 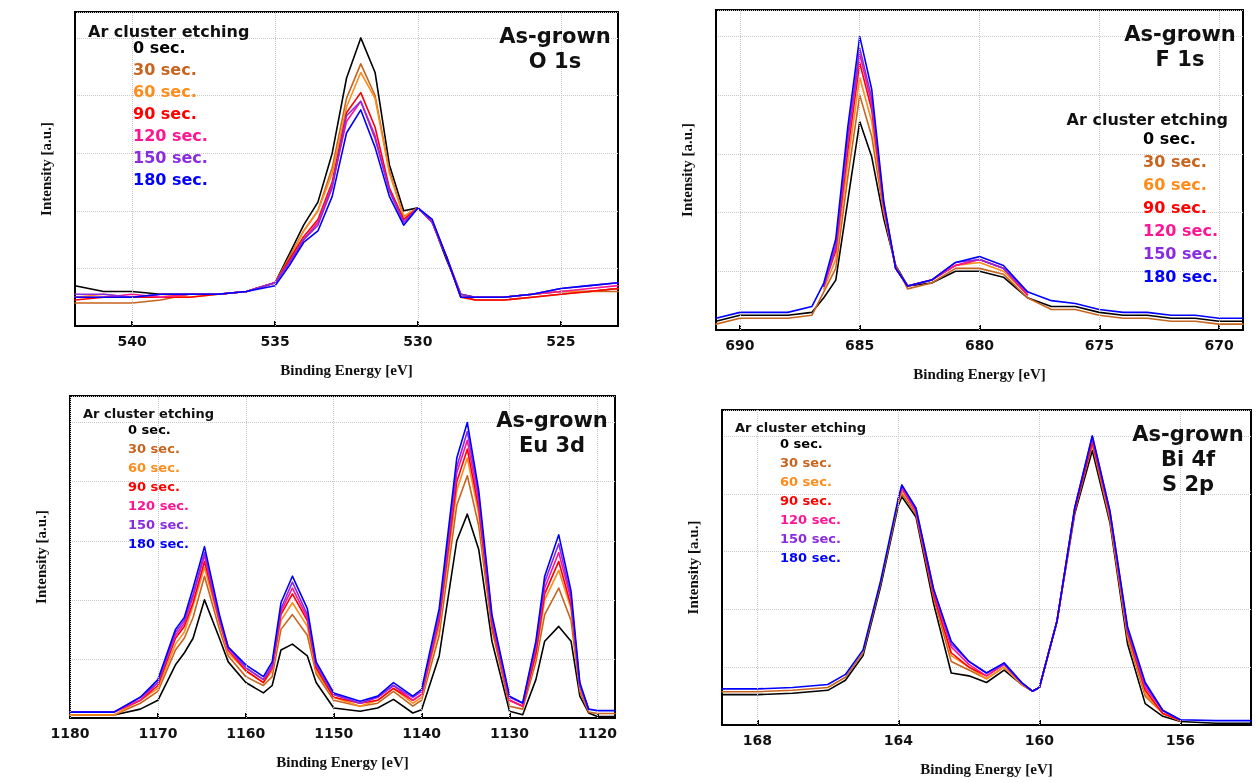 What do you see at coordinates (334, 733) in the screenshot?
I see `x-tick-label: 1150` at bounding box center [334, 733].